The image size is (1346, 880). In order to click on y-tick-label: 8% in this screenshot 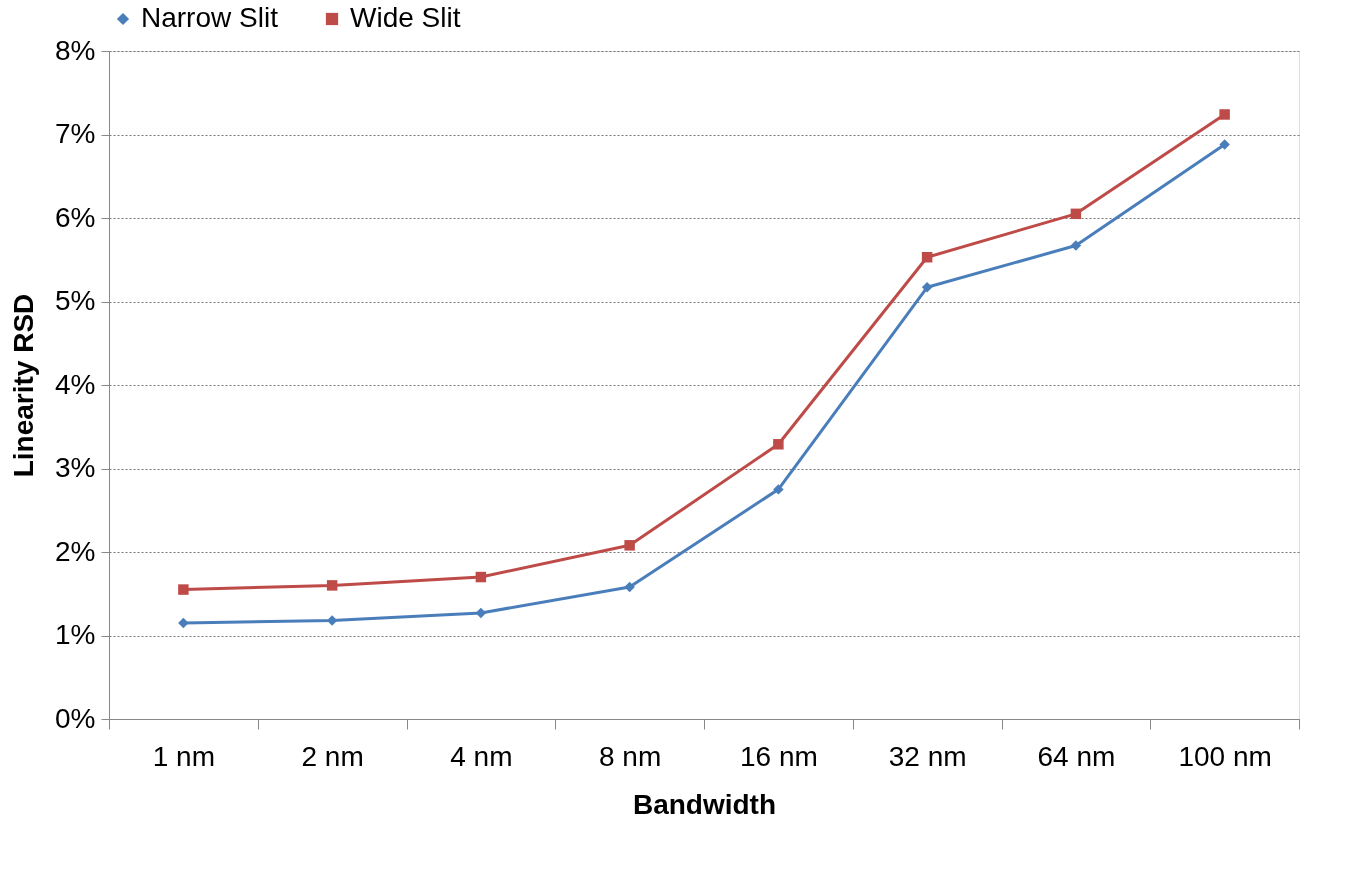, I will do `click(75, 50)`.